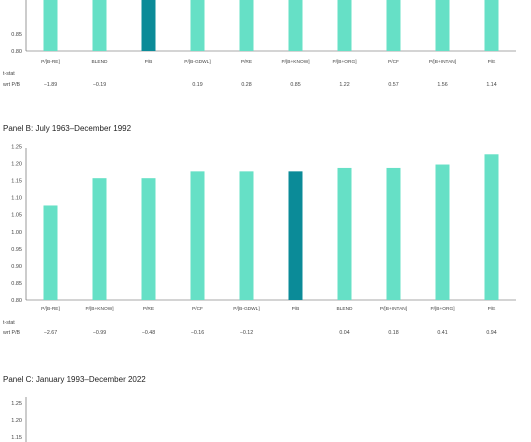 This screenshot has height=442, width=531. What do you see at coordinates (50, 309) in the screenshot?
I see `panel-b-category-label: P/[B-RE]` at bounding box center [50, 309].